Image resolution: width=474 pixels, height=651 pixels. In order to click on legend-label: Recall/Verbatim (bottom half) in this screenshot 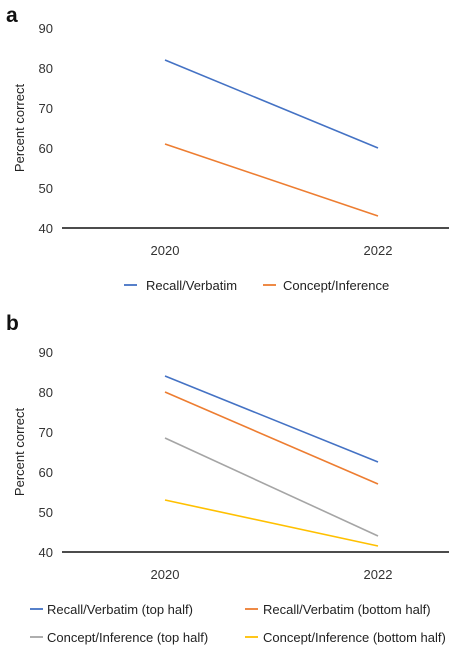, I will do `click(347, 609)`.